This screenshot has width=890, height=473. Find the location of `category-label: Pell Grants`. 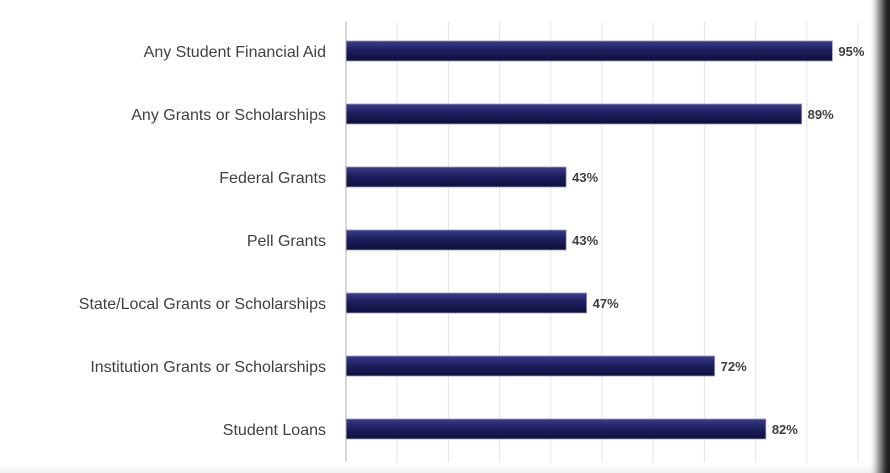

category-label: Pell Grants is located at coordinates (286, 241).